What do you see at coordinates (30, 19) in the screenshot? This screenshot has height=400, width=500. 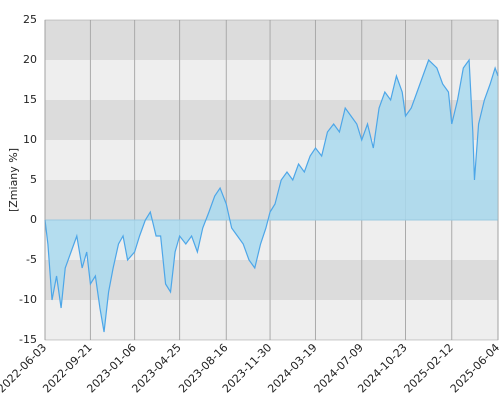 I see `y-tick-label: 25` at bounding box center [30, 19].